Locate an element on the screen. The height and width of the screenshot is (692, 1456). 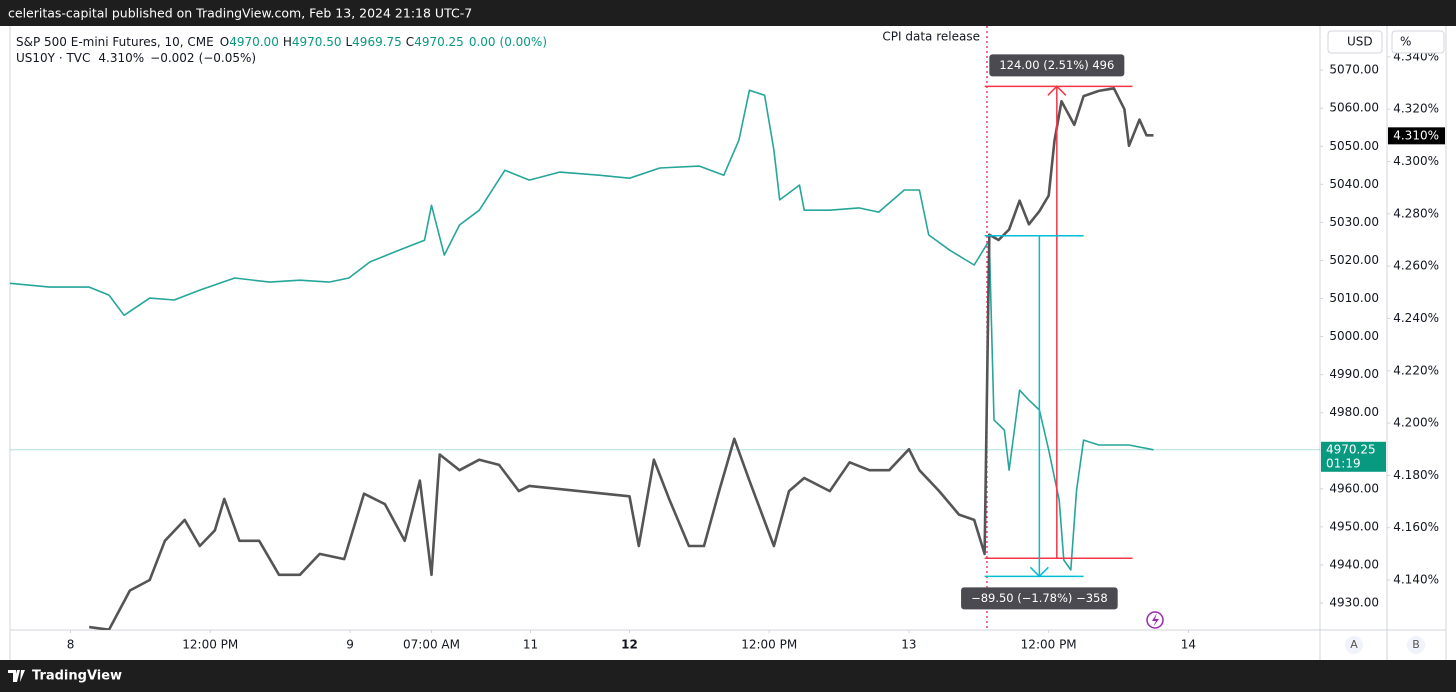
y-tick-label: 5030.00 is located at coordinates (1354, 222).